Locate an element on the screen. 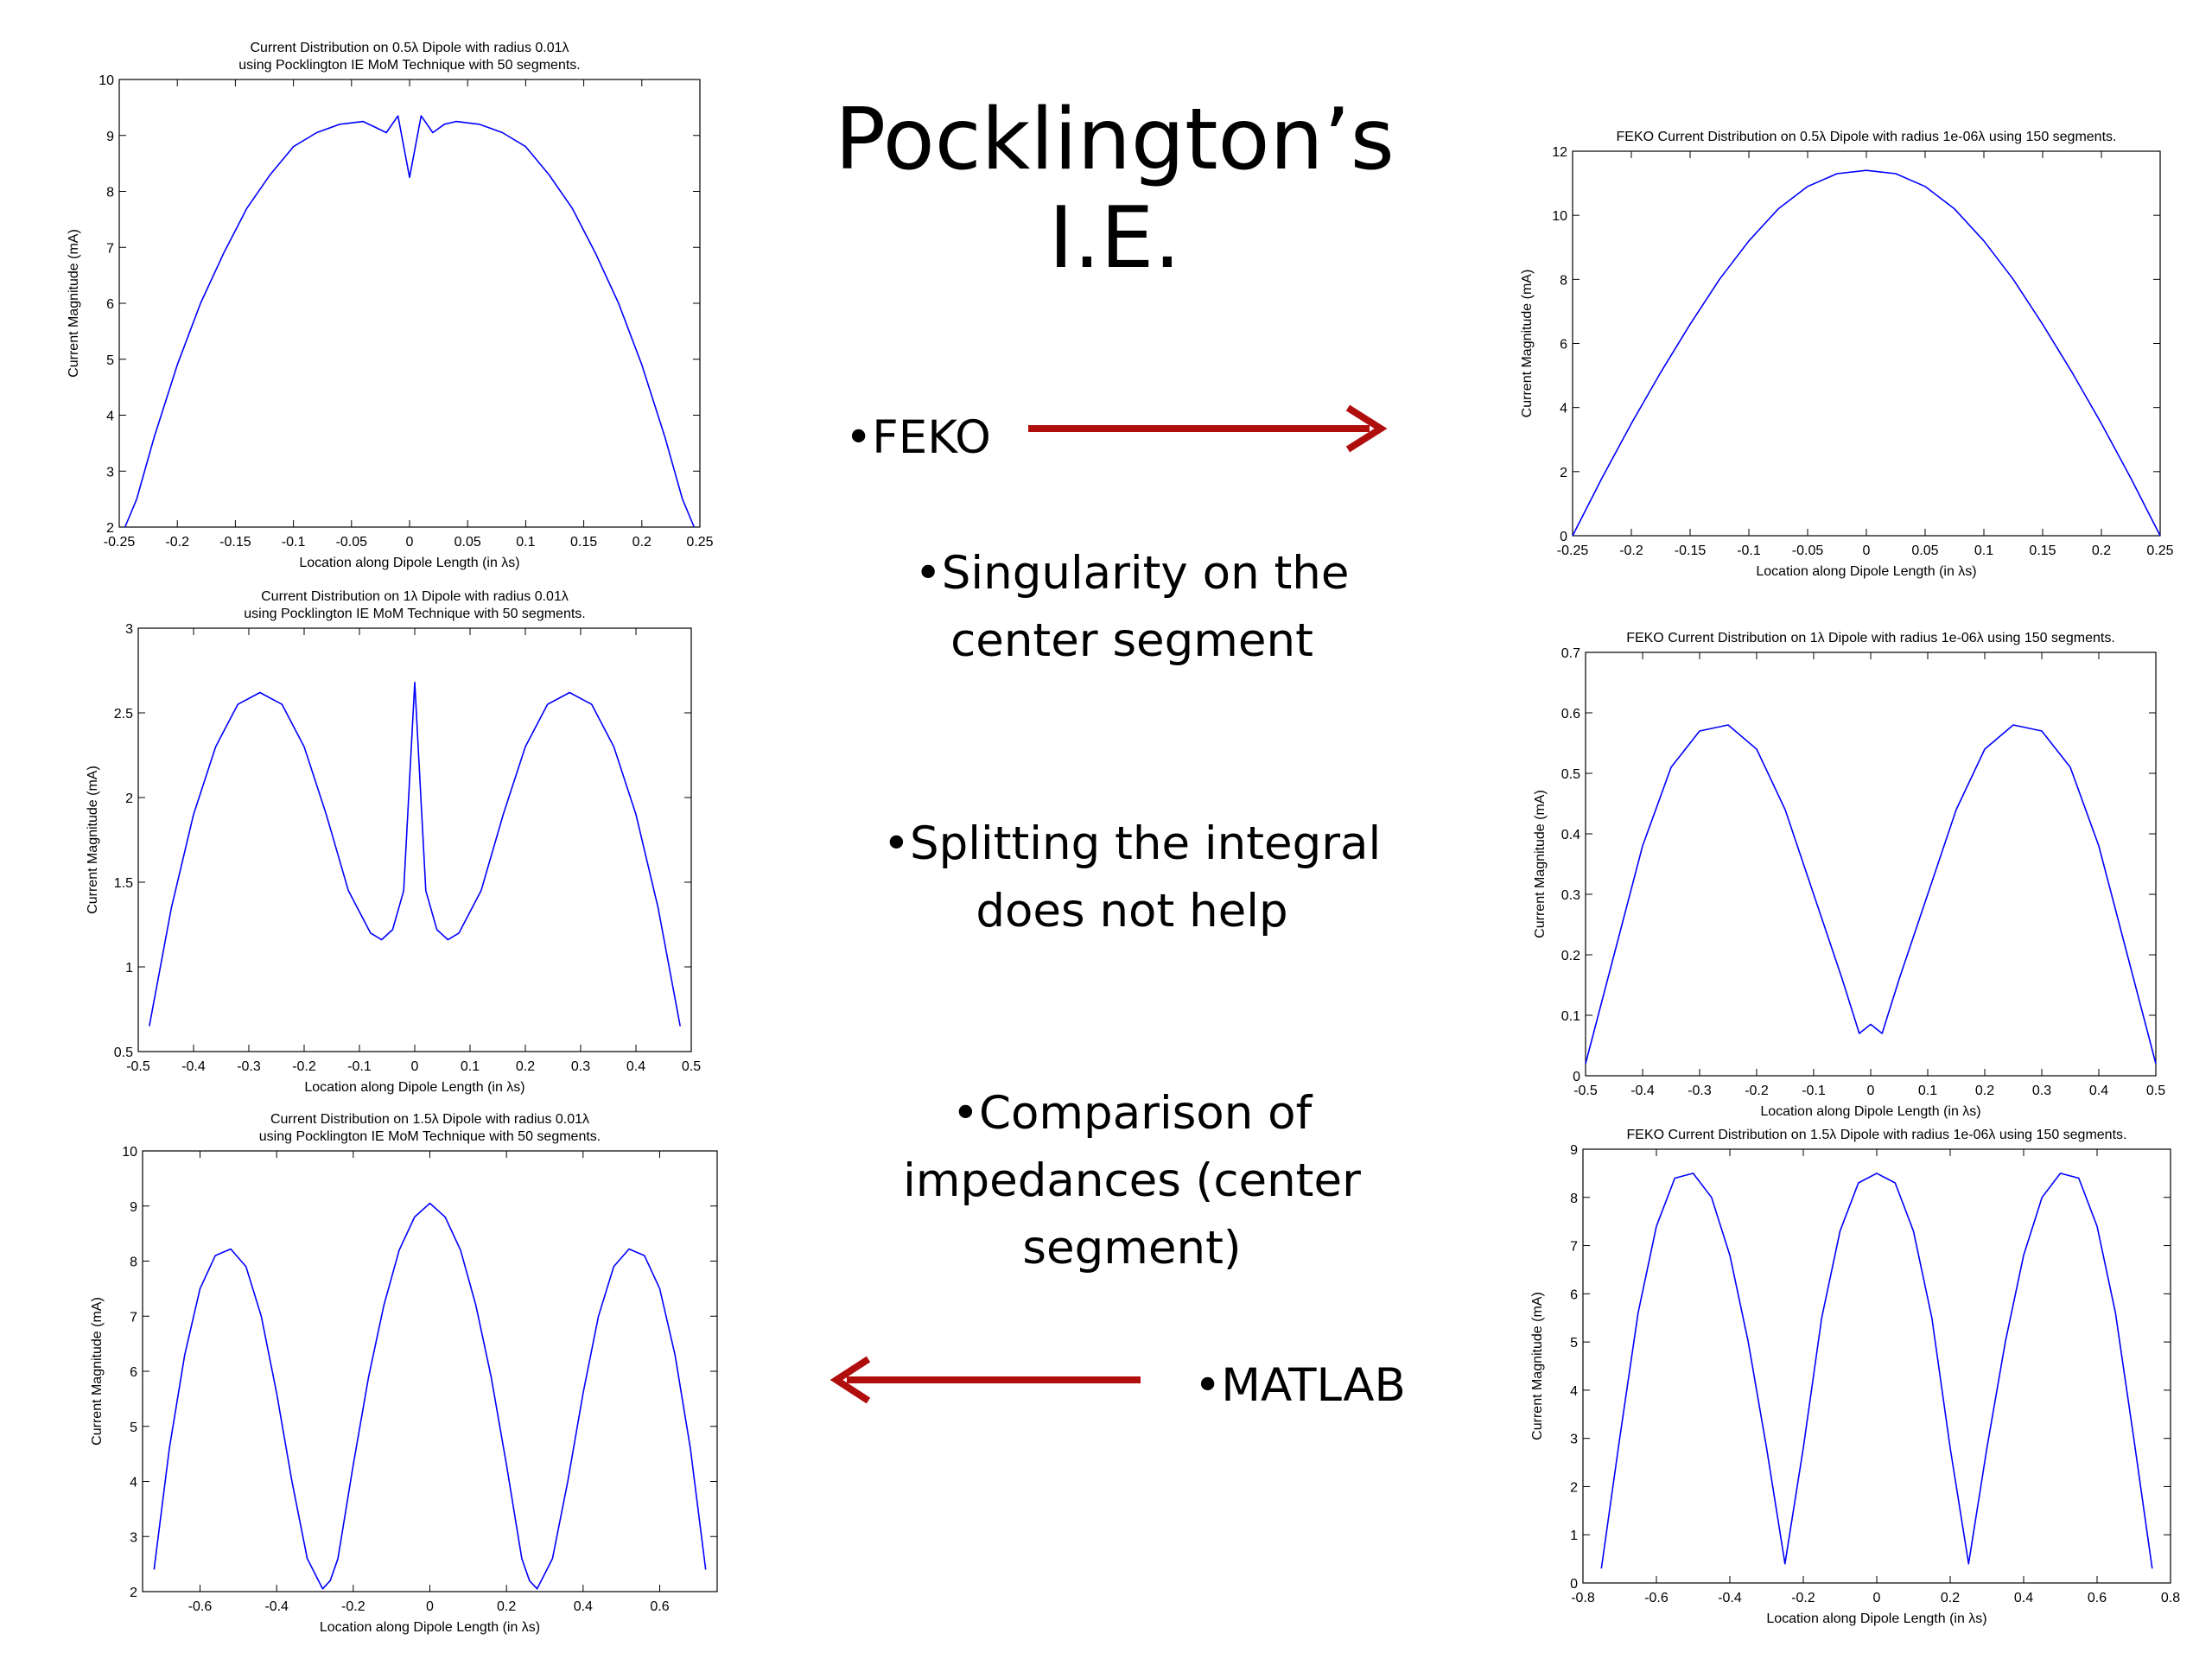  y-tick-label: 0.4 is located at coordinates (1570, 835).